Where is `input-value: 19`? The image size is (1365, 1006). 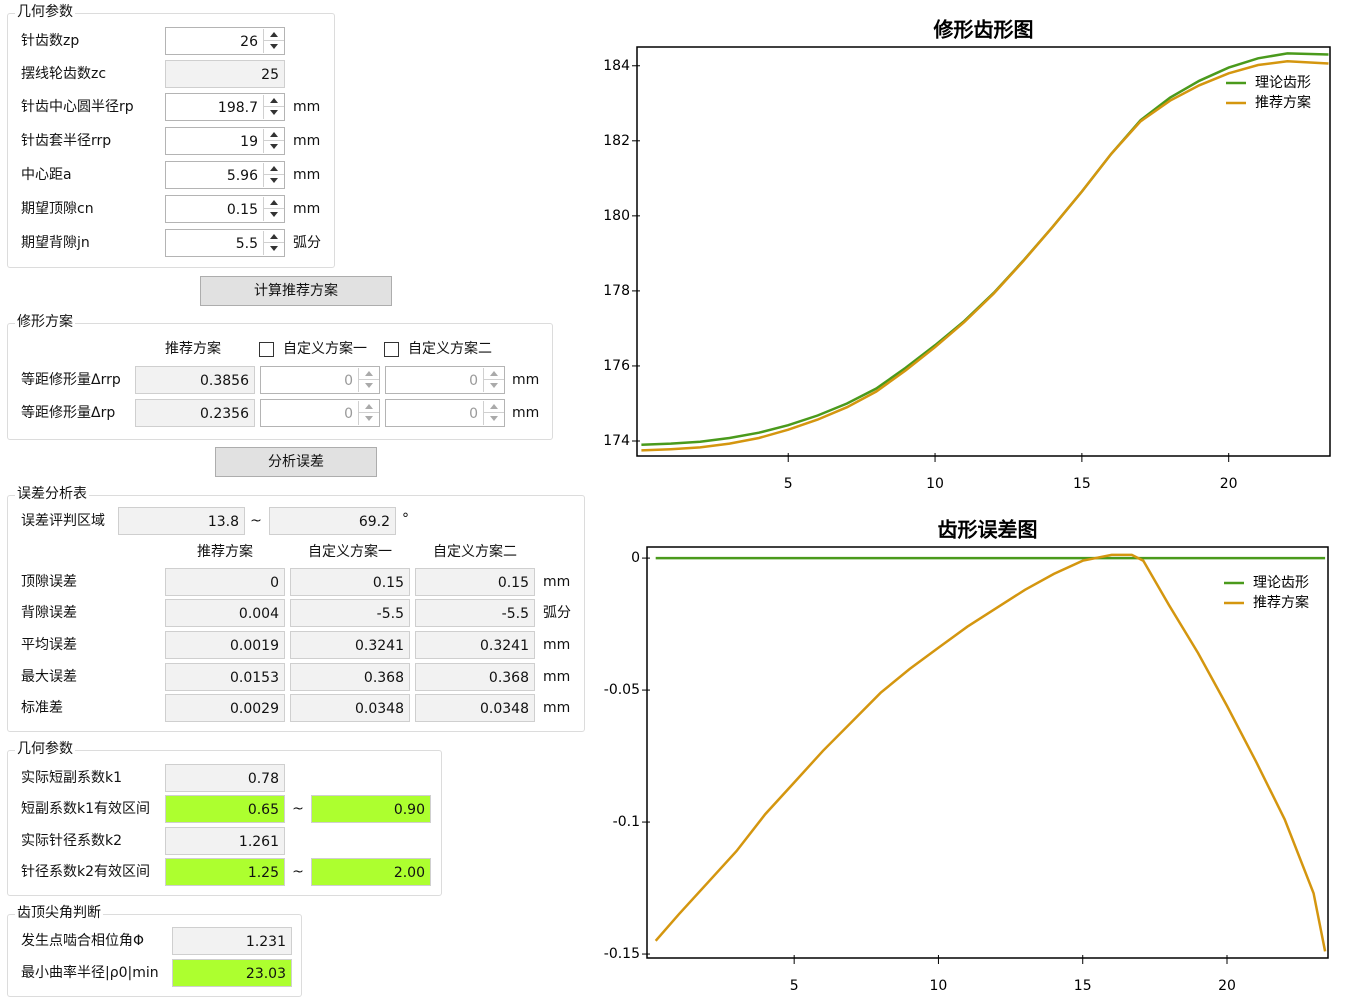
input-value: 19 is located at coordinates (249, 142).